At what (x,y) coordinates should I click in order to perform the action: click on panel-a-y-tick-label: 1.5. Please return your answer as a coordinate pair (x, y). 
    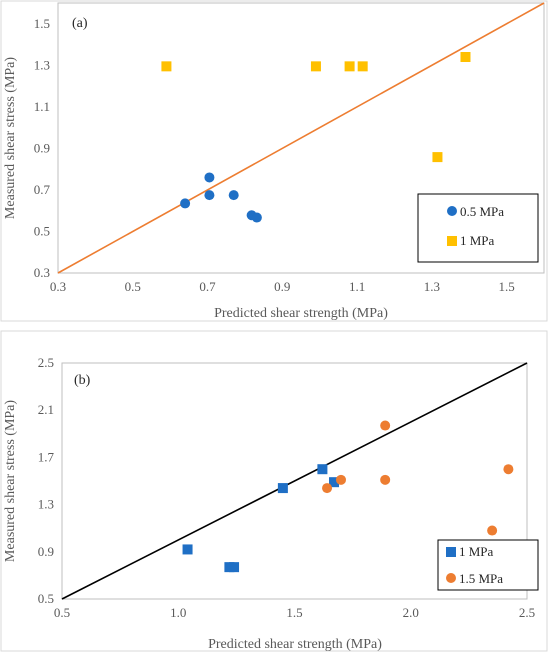
    Looking at the image, I should click on (42, 23).